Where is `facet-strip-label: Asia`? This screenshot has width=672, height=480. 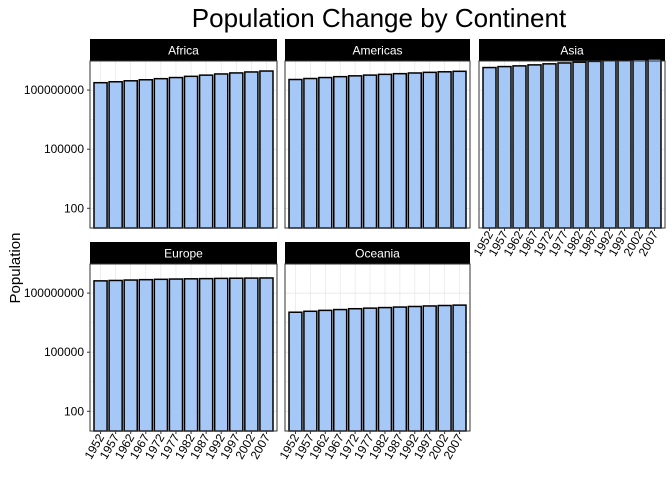 facet-strip-label: Asia is located at coordinates (572, 51).